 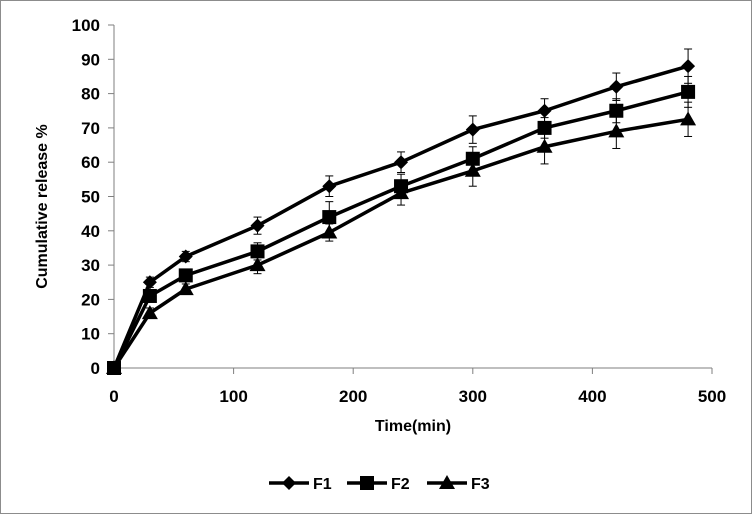 What do you see at coordinates (712, 396) in the screenshot?
I see `x-tick-label: 500` at bounding box center [712, 396].